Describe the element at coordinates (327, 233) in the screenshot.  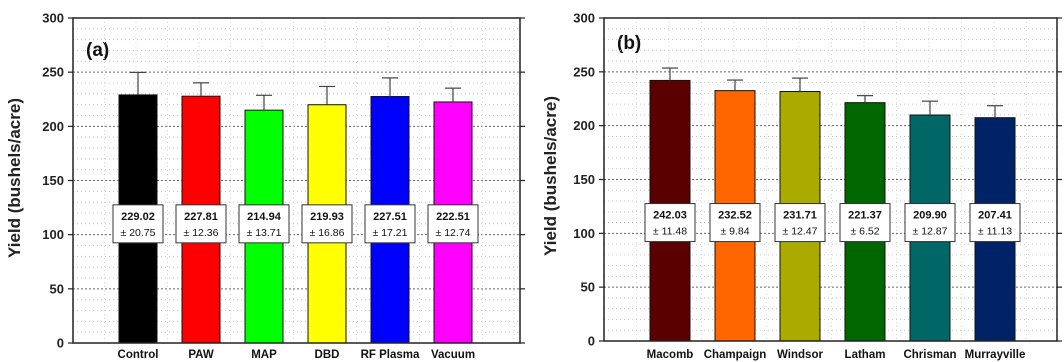
I see `data-label-sd: ± 16.86` at that location.